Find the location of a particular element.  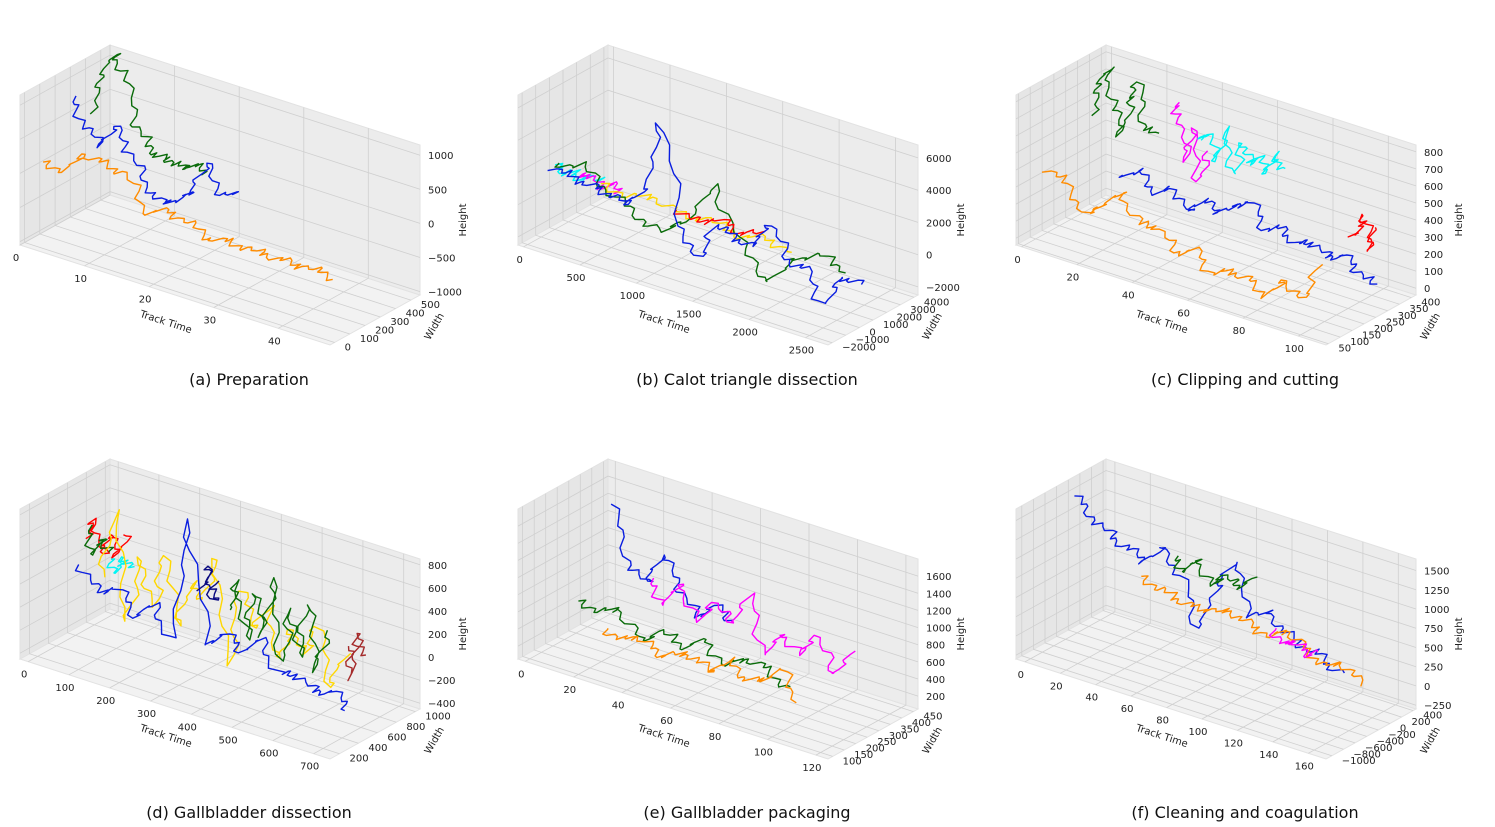

z-tick-label: 100 is located at coordinates (1433, 272).